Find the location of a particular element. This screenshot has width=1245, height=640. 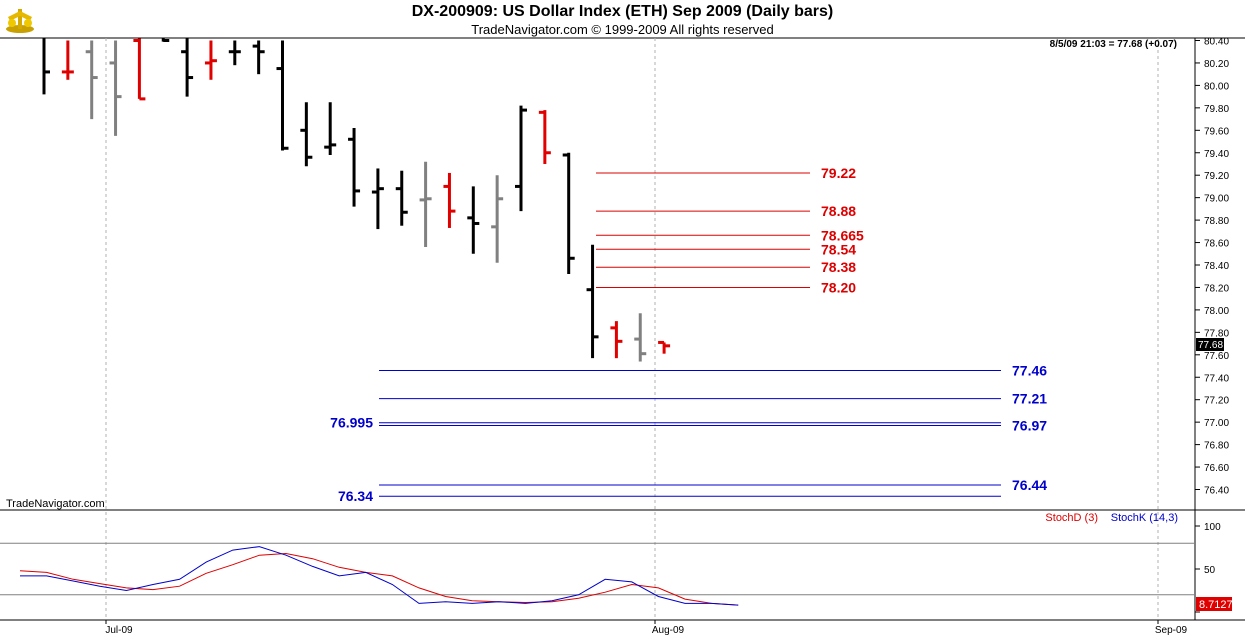

y-tick-label: 77.20 is located at coordinates (1216, 401).